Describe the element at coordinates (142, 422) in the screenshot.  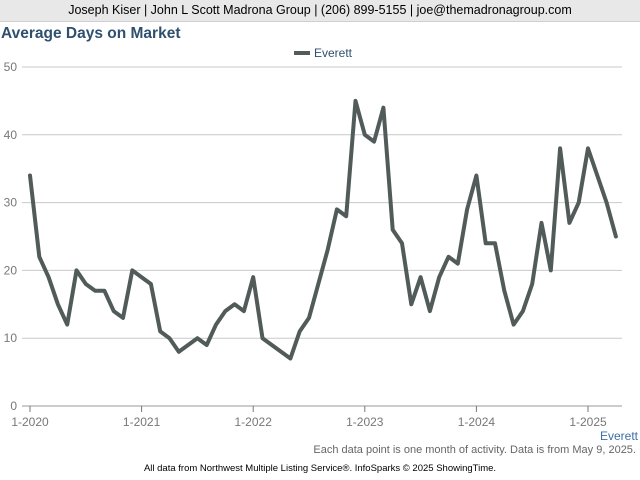
I see `x-tick-label-1: 1-2021` at that location.